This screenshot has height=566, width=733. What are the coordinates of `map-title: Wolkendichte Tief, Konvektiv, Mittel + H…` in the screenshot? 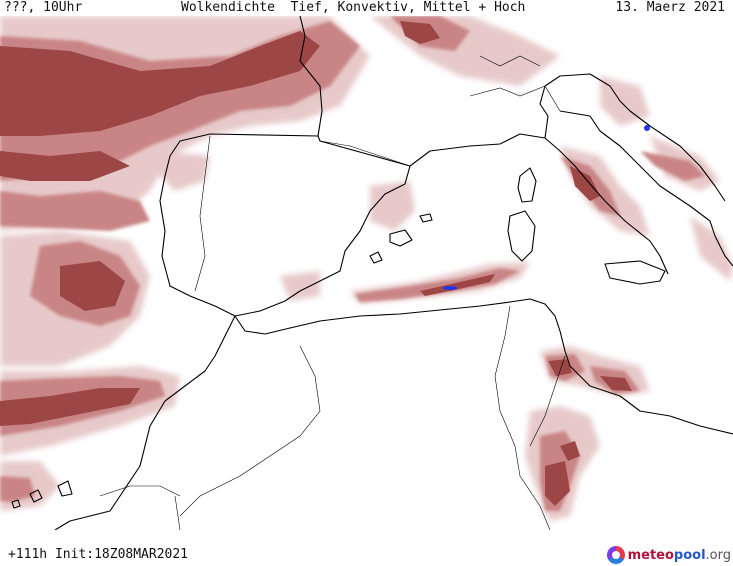 It's located at (353, 7).